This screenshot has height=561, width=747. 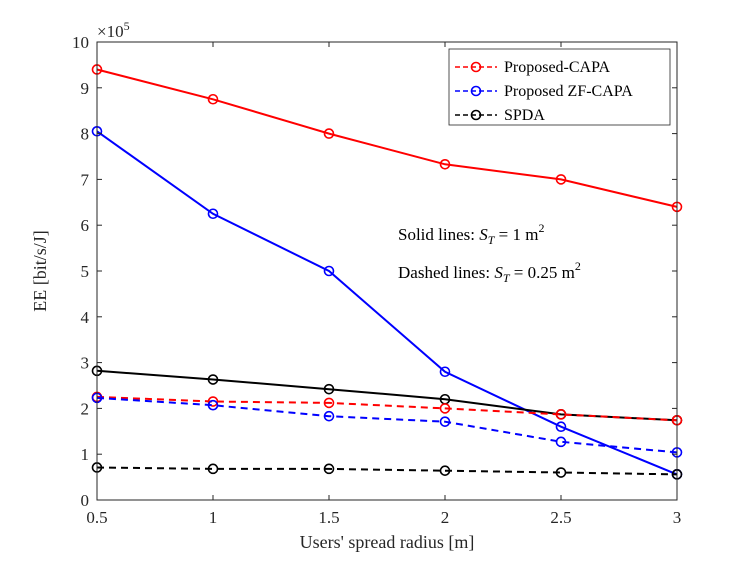 What do you see at coordinates (557, 67) in the screenshot?
I see `legend-label: Proposed-CAPA` at bounding box center [557, 67].